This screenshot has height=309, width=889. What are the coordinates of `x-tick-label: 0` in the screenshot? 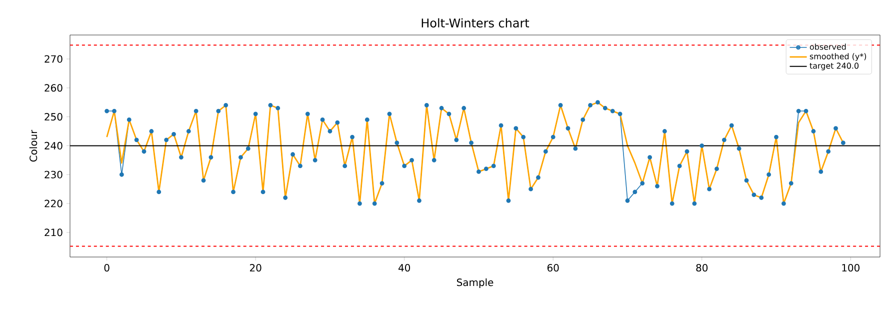 It's located at (107, 268).